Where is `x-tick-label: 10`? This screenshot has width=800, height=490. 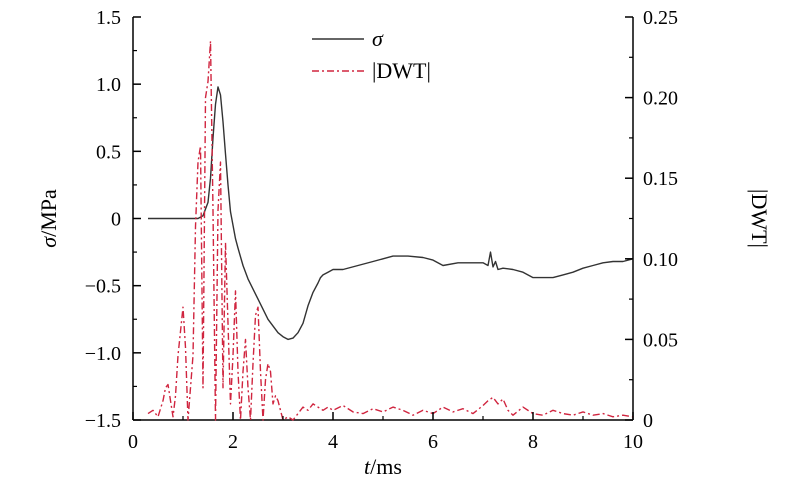 x-tick-label: 10 is located at coordinates (633, 442).